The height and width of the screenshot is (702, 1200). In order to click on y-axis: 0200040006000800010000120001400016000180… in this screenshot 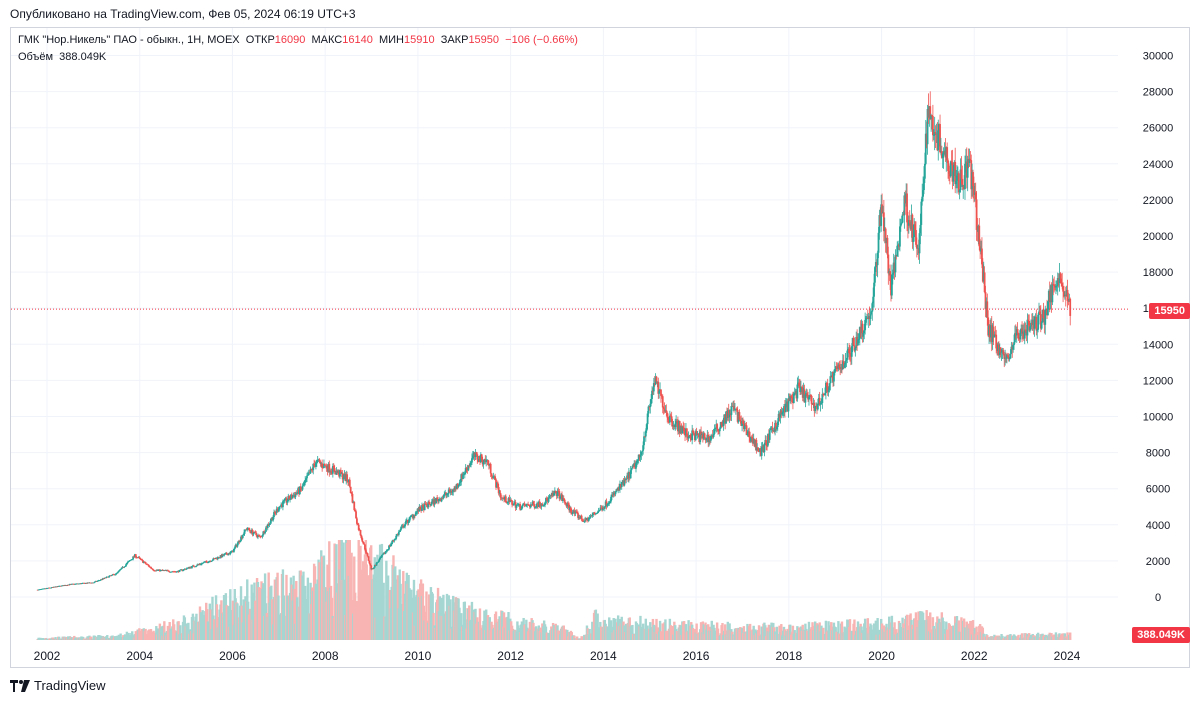, I will do `click(1158, 328)`.